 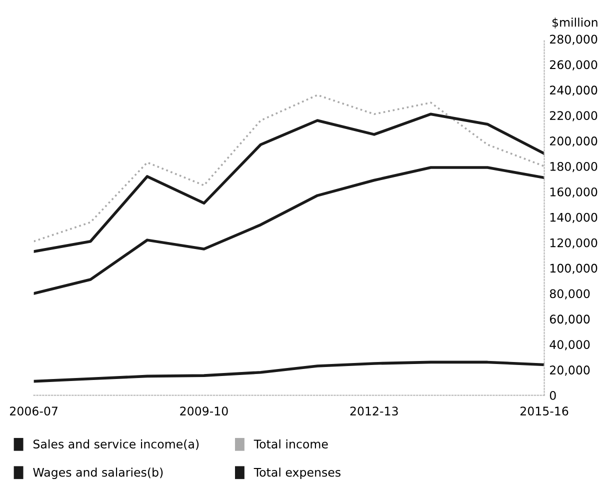 What do you see at coordinates (574, 192) in the screenshot?
I see `y-tick-label: 160,000` at bounding box center [574, 192].